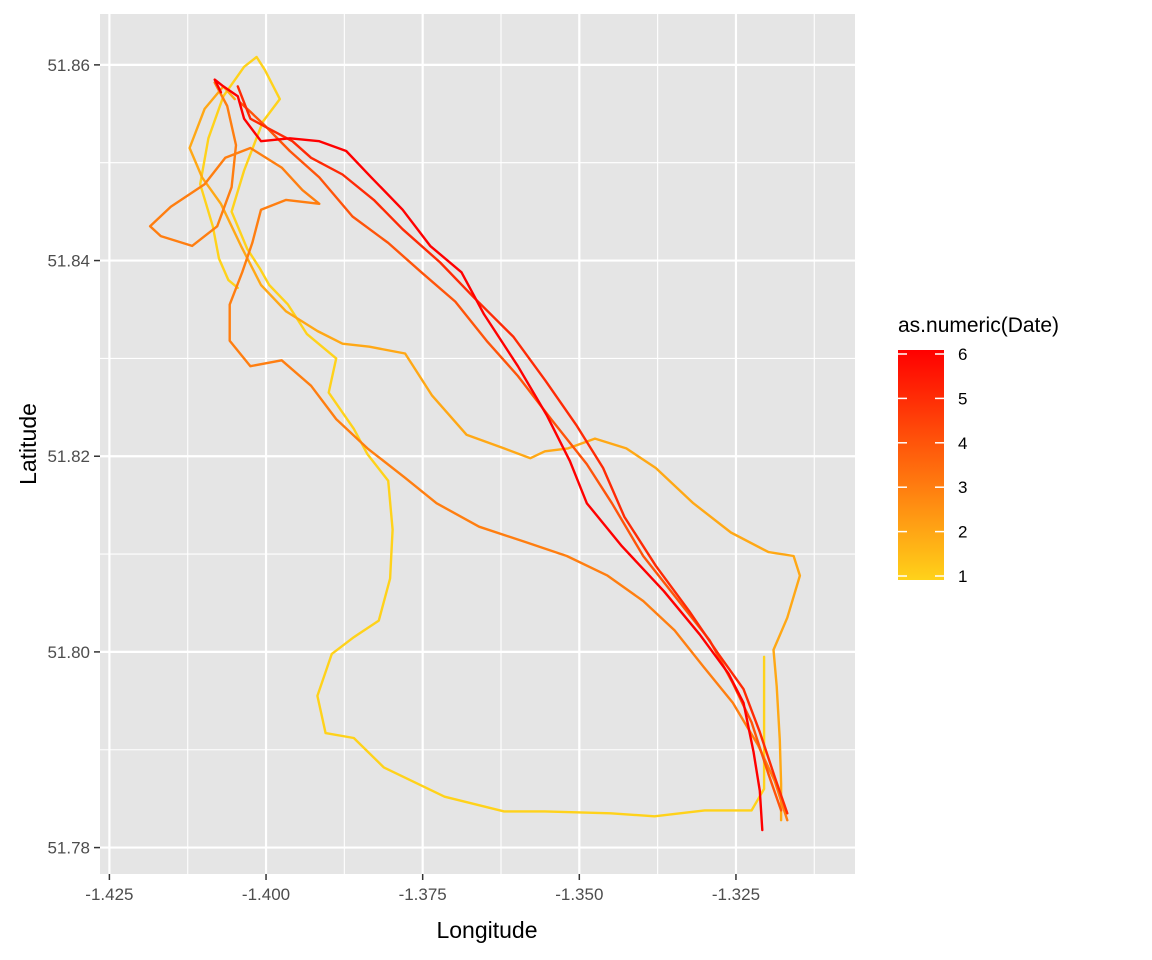  What do you see at coordinates (978, 325) in the screenshot?
I see `legend-title: as.numeric(Date)` at bounding box center [978, 325].